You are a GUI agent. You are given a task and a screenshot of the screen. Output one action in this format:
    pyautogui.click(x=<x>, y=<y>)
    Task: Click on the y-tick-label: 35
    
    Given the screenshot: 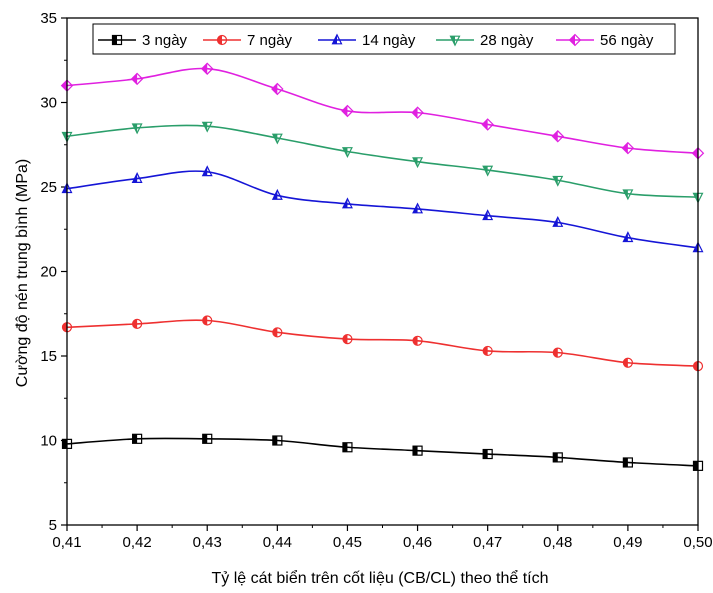 What is the action you would take?
    pyautogui.click(x=48, y=18)
    